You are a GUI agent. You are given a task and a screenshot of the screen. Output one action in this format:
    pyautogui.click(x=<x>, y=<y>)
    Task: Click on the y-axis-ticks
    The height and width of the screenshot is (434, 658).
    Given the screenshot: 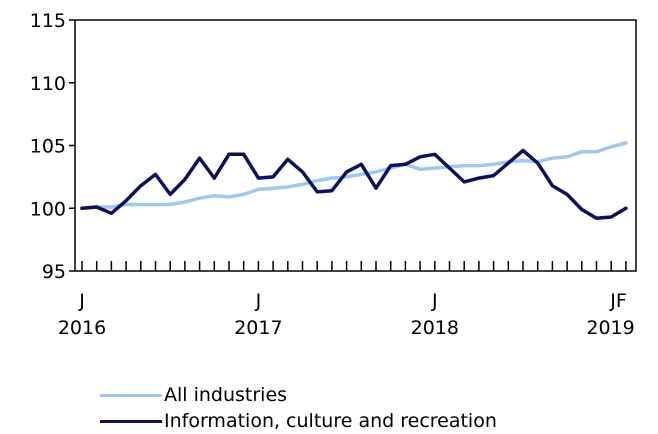 What is the action you would take?
    pyautogui.click(x=72, y=145)
    